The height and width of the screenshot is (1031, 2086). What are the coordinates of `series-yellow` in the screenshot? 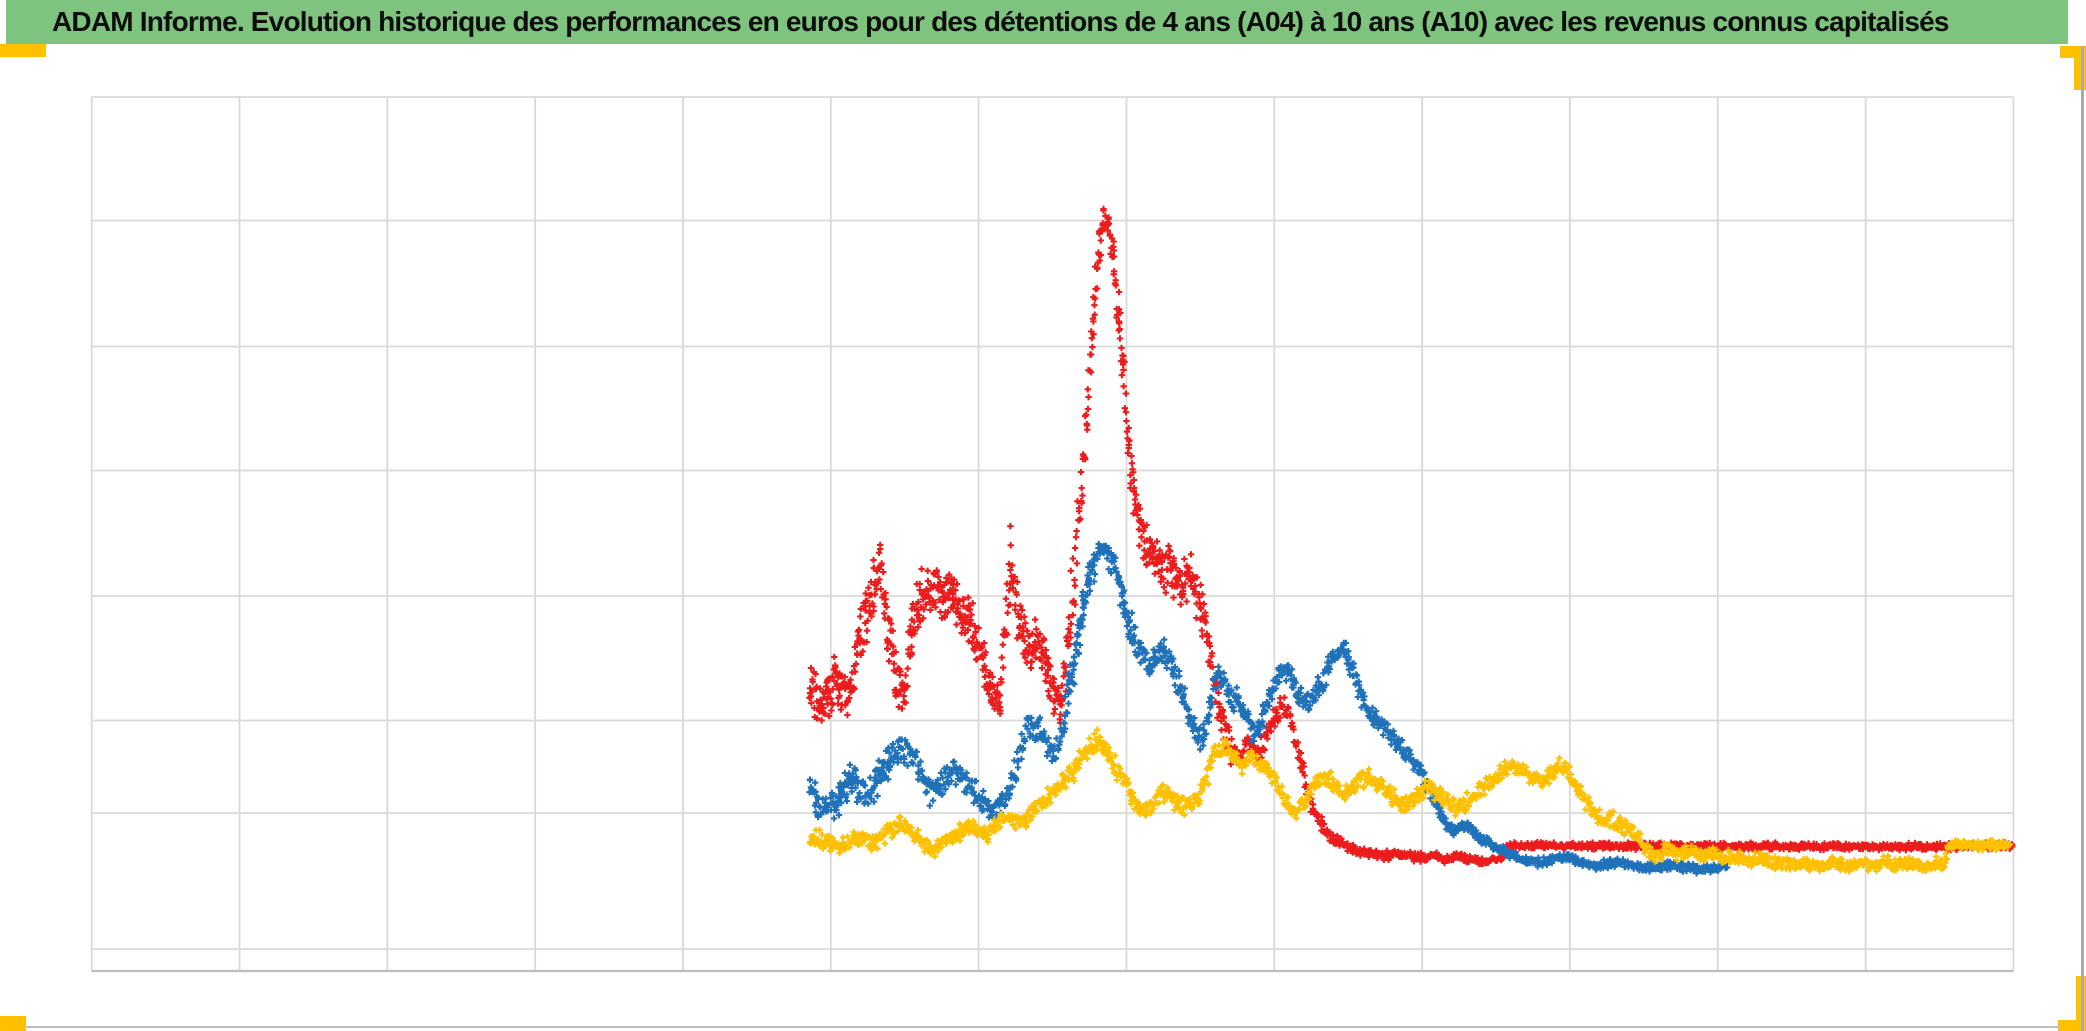 It's located at (1409, 800).